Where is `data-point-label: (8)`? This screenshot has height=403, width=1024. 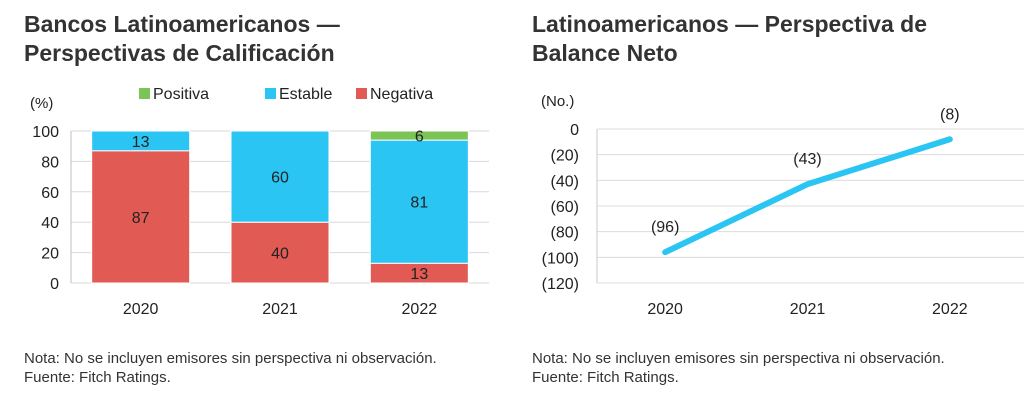 data-point-label: (8) is located at coordinates (950, 114).